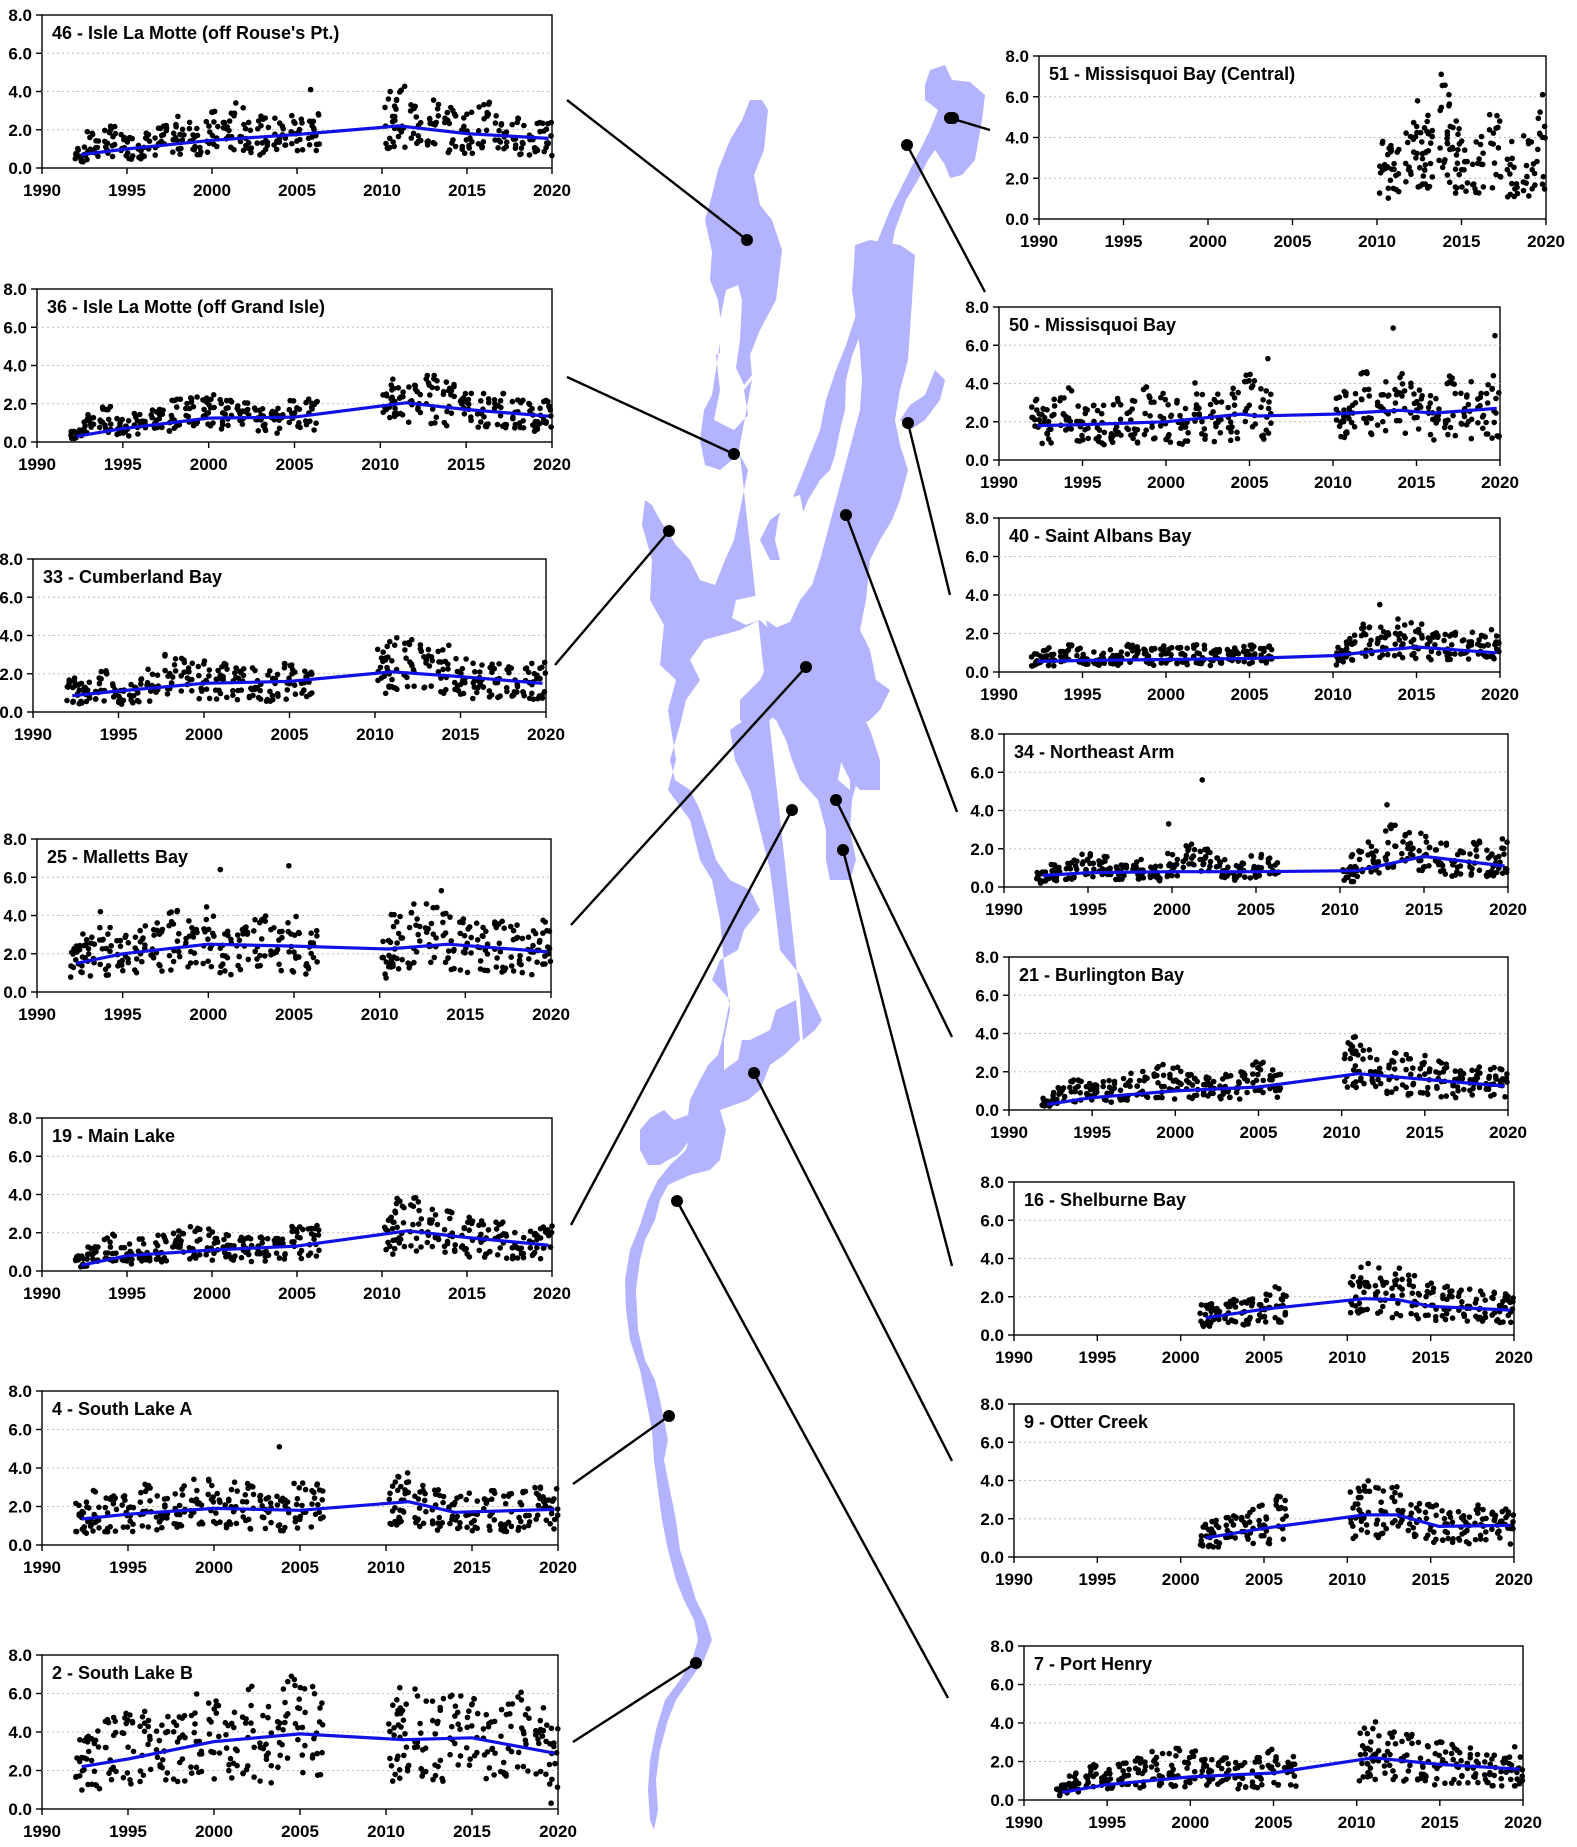 The height and width of the screenshot is (1847, 1577). What do you see at coordinates (11, 597) in the screenshot?
I see `y-tick-label: 6.0` at bounding box center [11, 597].